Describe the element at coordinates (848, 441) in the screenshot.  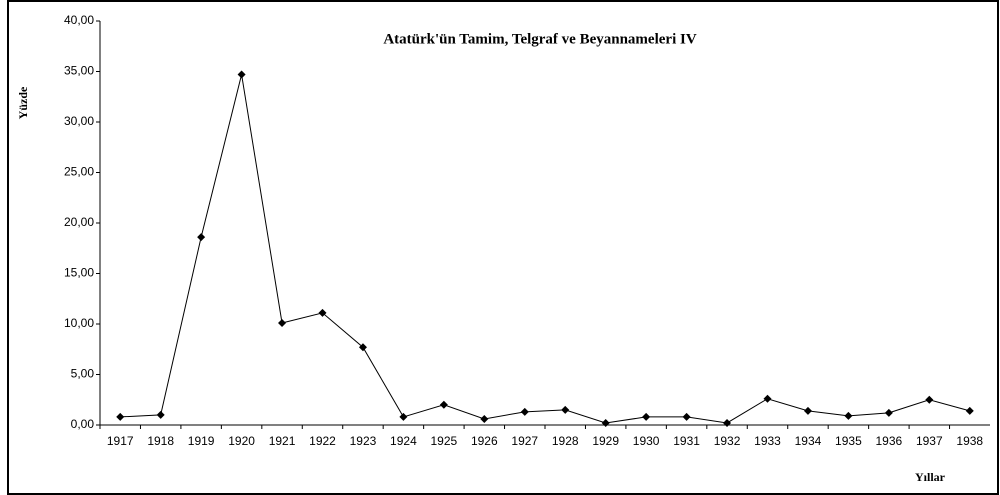
I see `x-tick-label: 1935` at that location.